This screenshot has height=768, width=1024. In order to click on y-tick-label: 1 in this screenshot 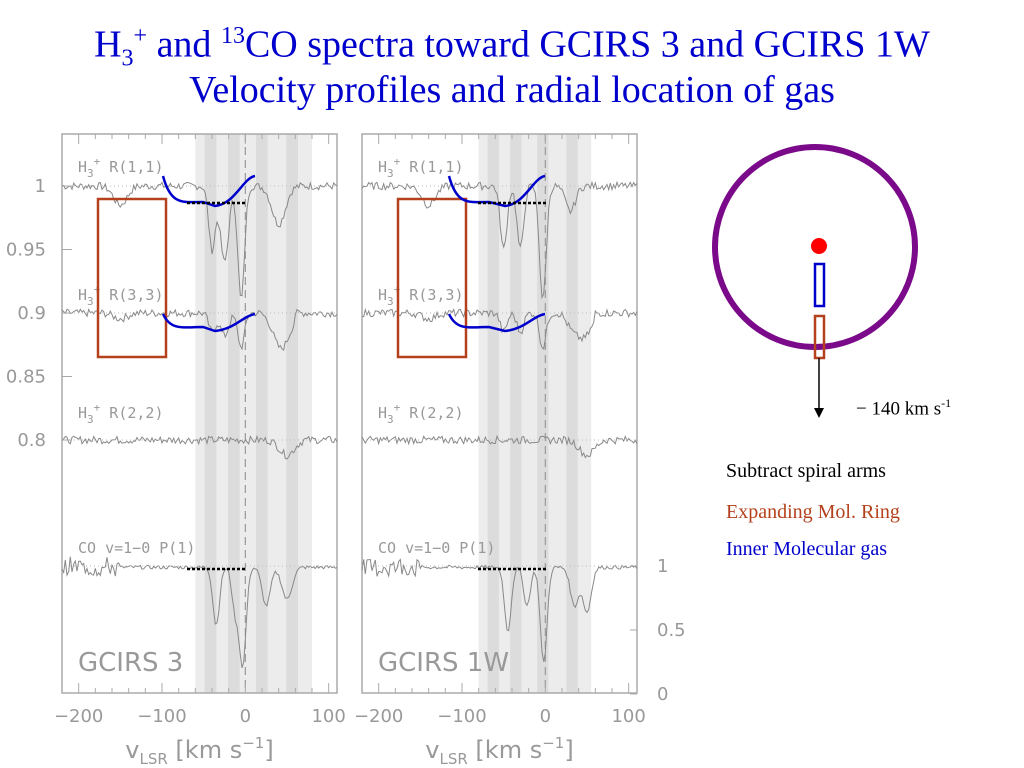, I will do `click(40, 186)`.